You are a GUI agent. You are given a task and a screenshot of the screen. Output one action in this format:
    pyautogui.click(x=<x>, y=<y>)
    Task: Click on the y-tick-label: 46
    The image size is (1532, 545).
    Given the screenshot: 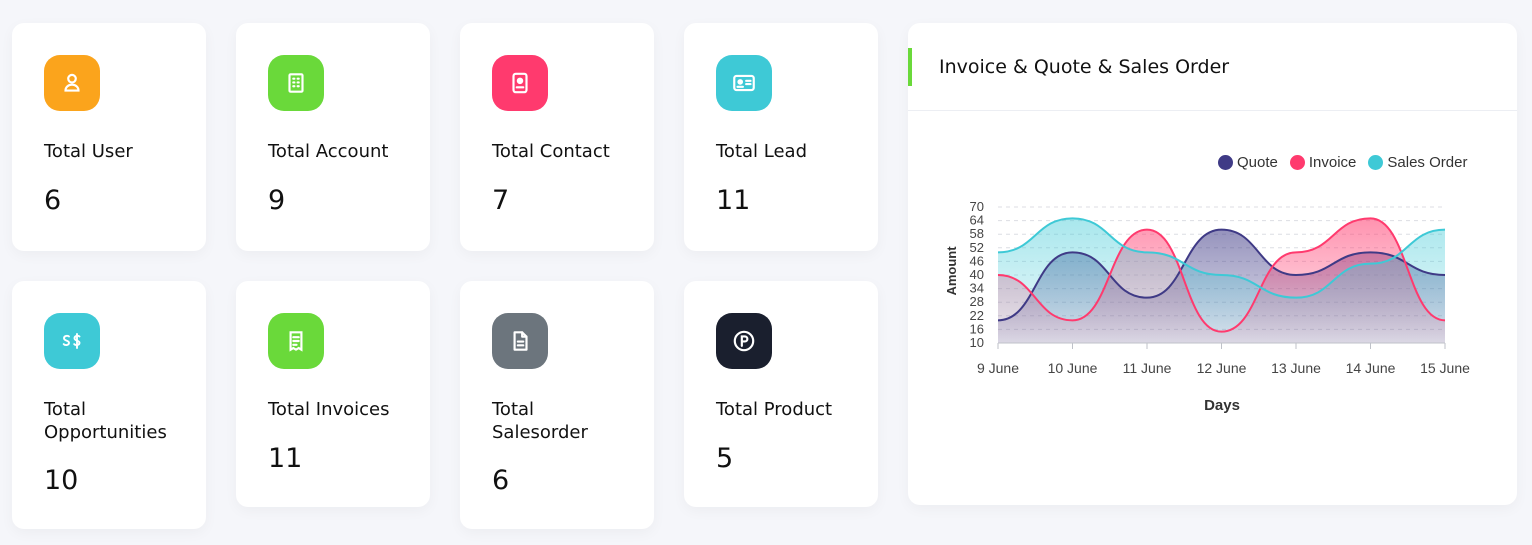 What is the action you would take?
    pyautogui.click(x=977, y=260)
    